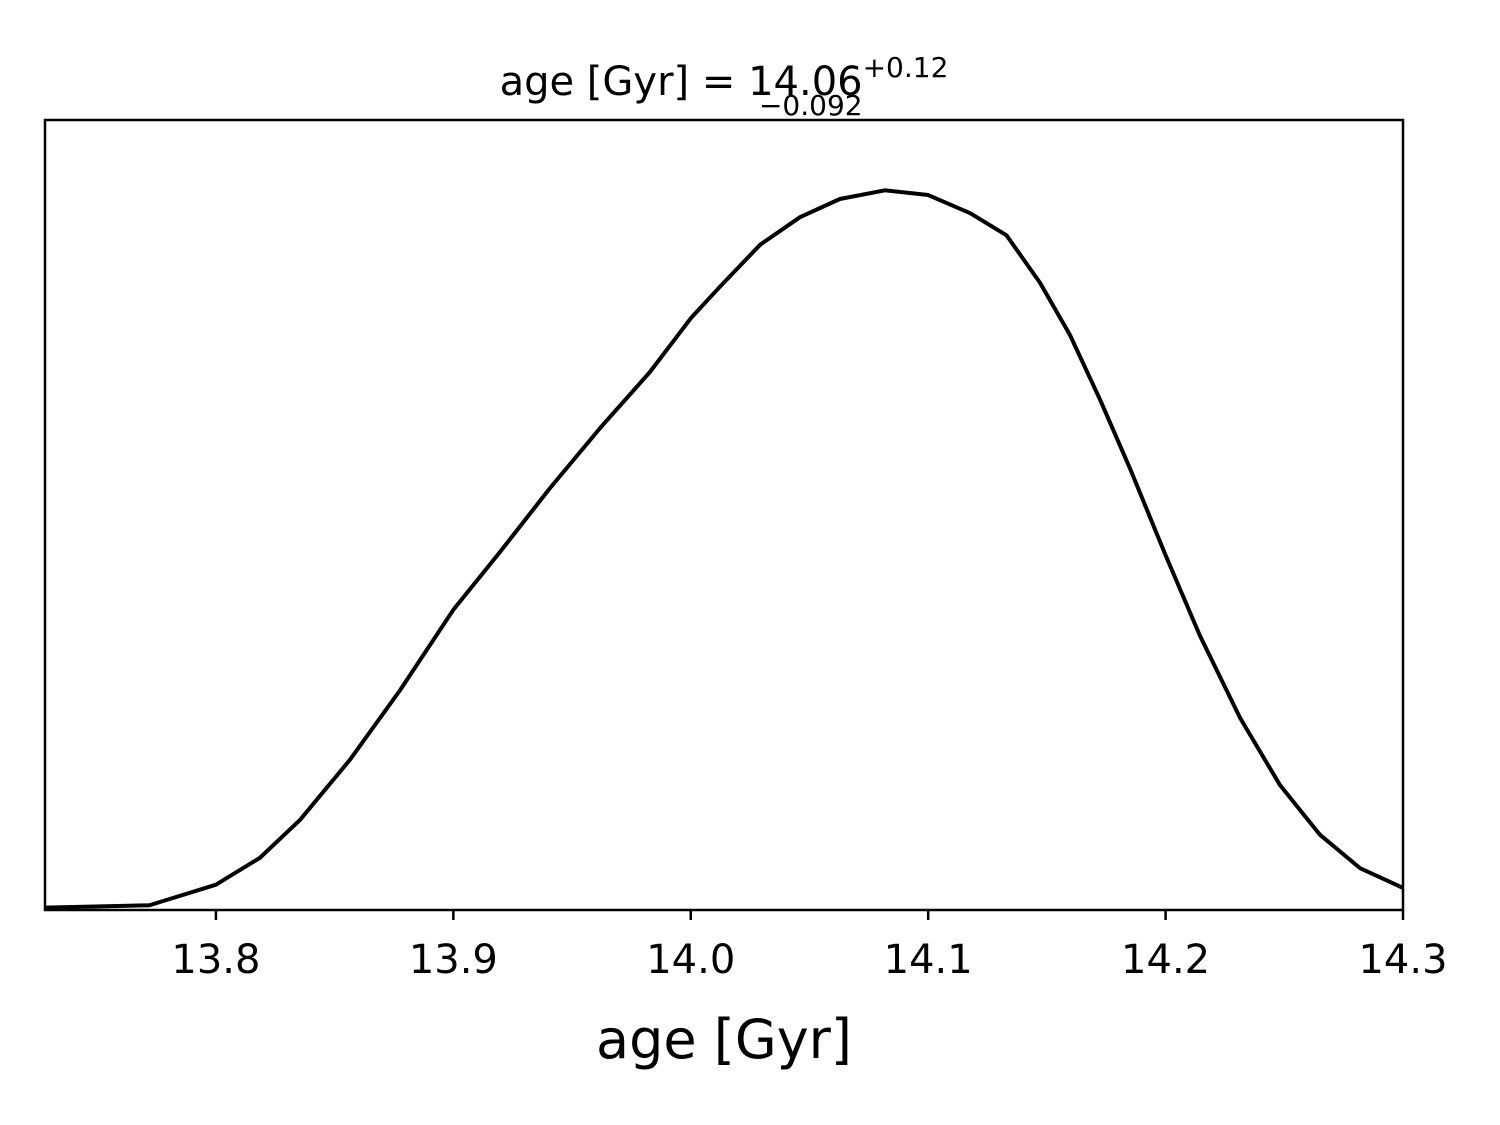 The width and height of the screenshot is (1500, 1125). Describe the element at coordinates (681, 82) in the screenshot. I see `title-main: age [Gyr] = 14.06` at that location.